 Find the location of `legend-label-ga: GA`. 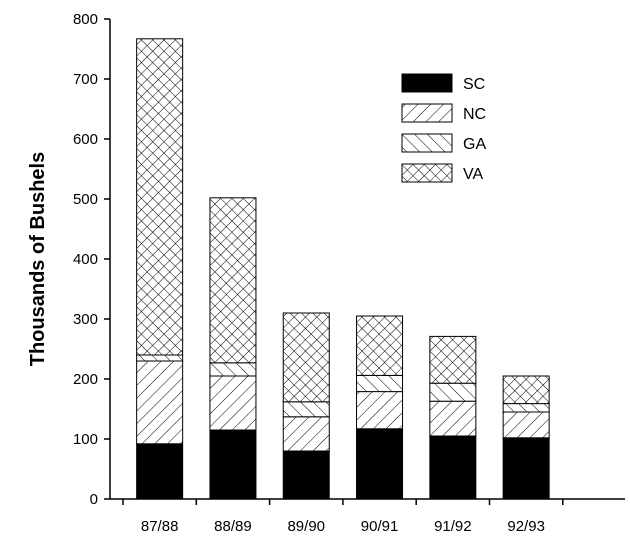

legend-label-ga: GA is located at coordinates (474, 144).